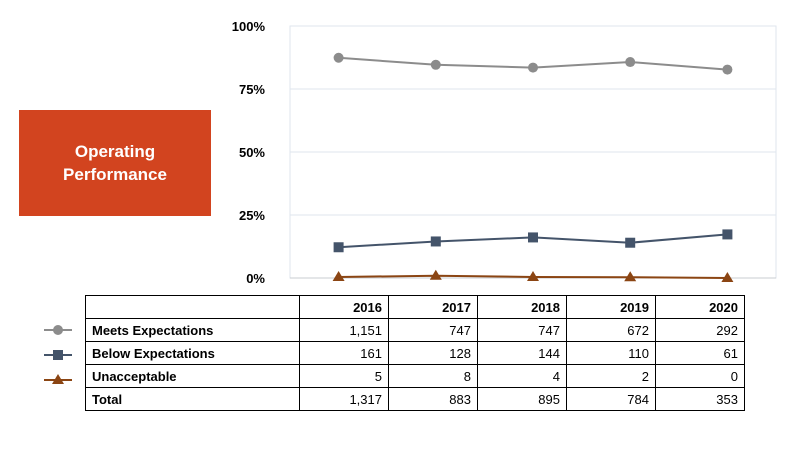 The width and height of the screenshot is (800, 450). Describe the element at coordinates (611, 399) in the screenshot. I see `table-cell: 784` at that location.